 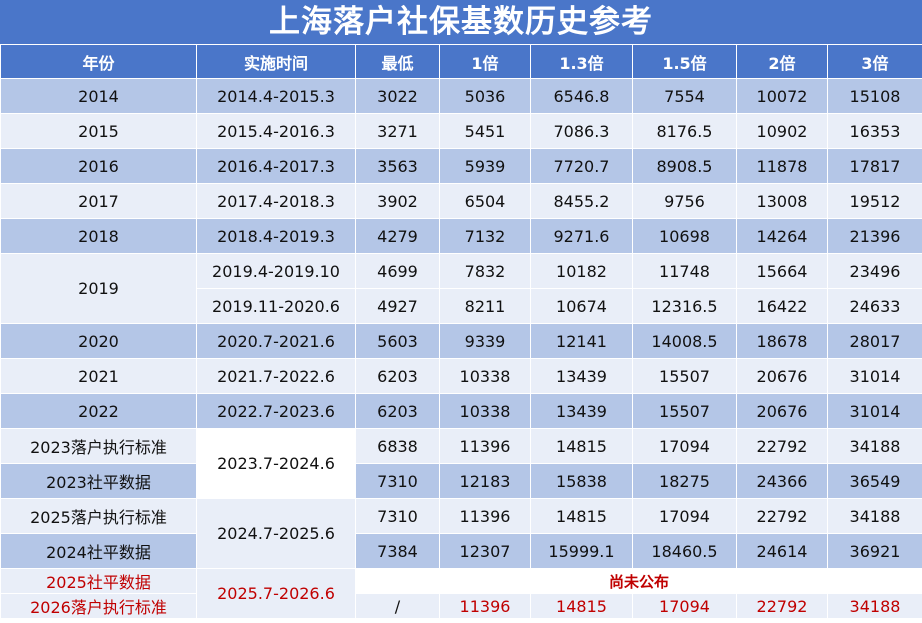 I want to click on cell-period: 2020.7-2021.6, so click(x=276, y=341).